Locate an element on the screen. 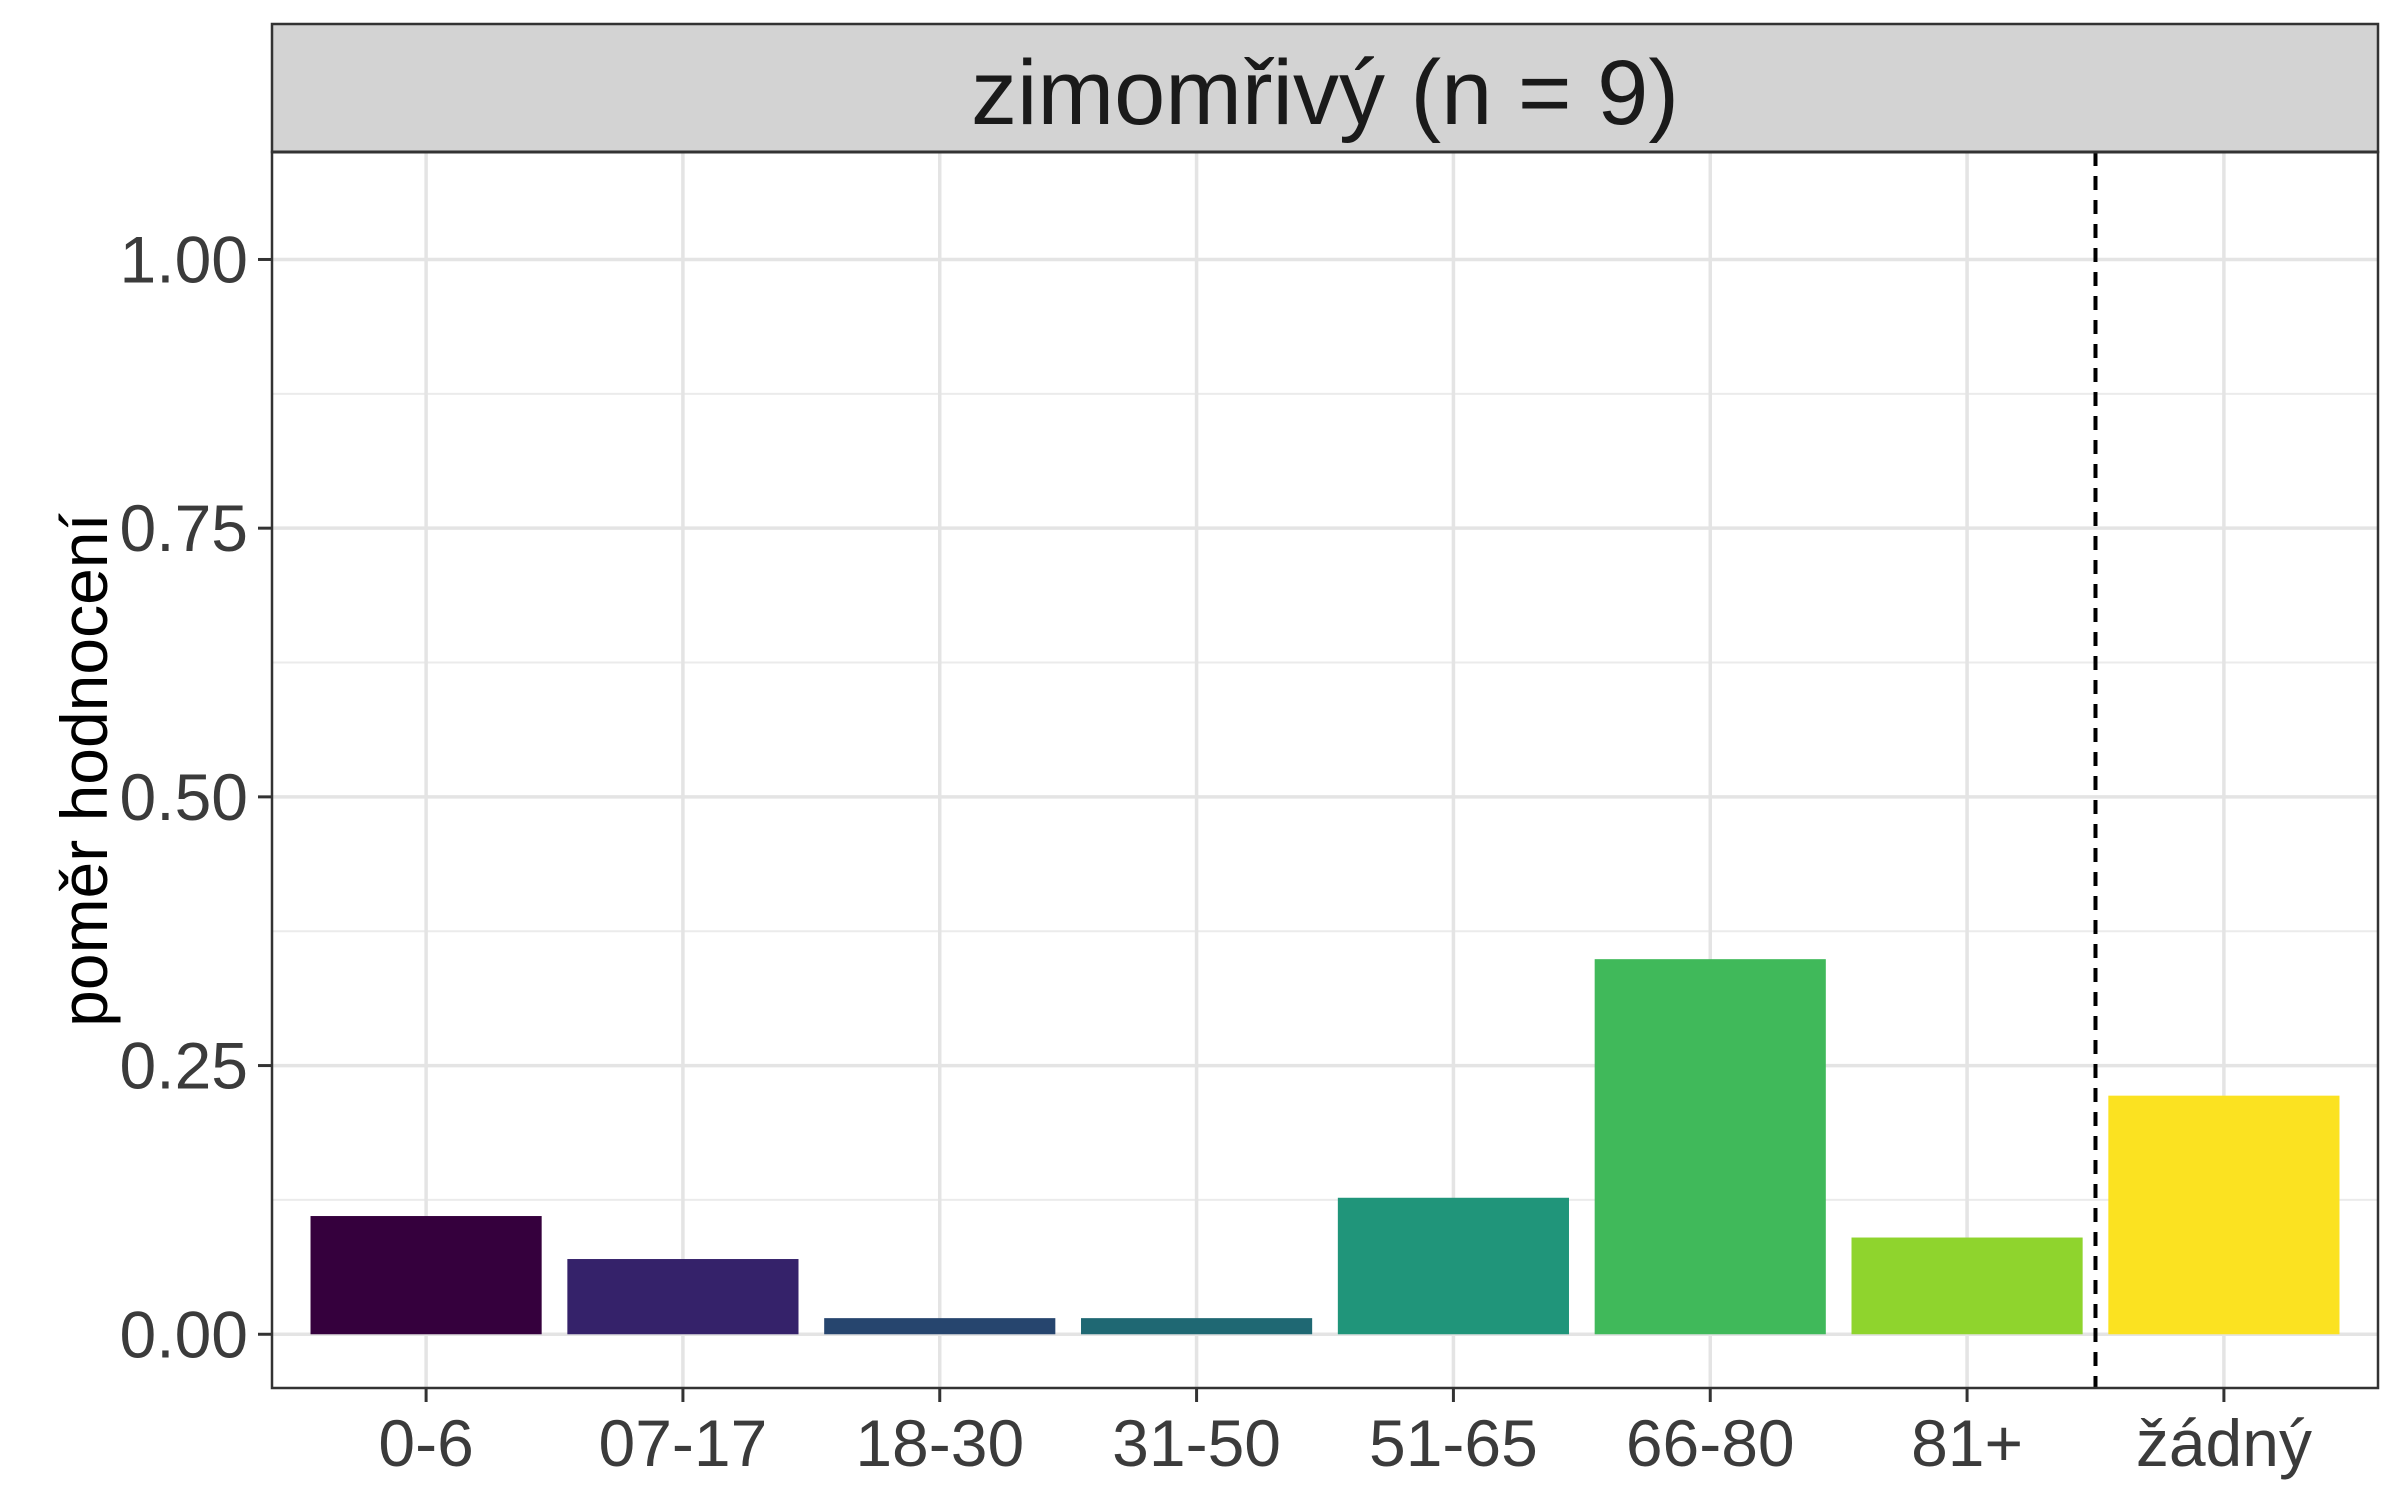  x-tick-label: 31-50 is located at coordinates (1196, 1443).